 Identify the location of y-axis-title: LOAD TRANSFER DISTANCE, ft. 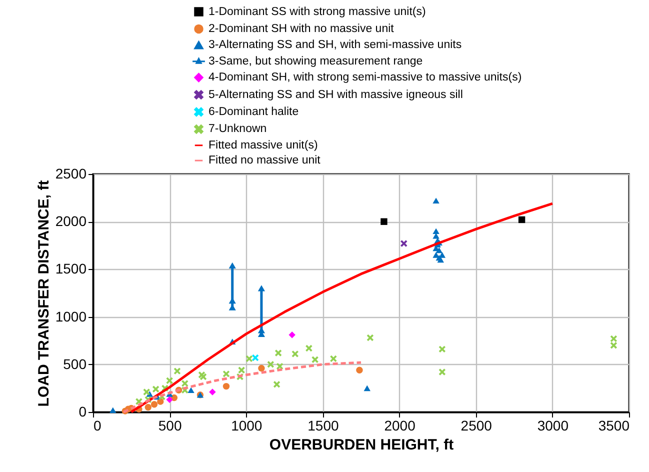
(43, 293).